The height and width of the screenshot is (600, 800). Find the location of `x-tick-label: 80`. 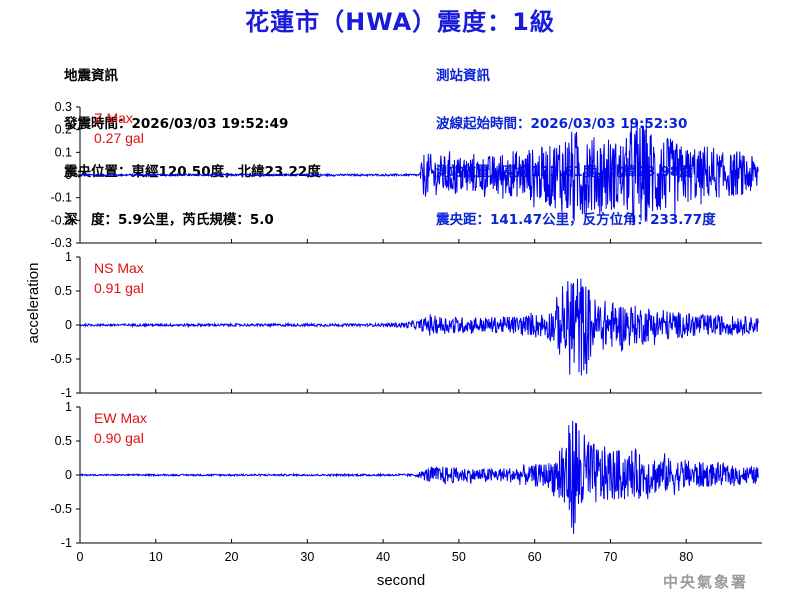

x-tick-label: 80 is located at coordinates (686, 557).